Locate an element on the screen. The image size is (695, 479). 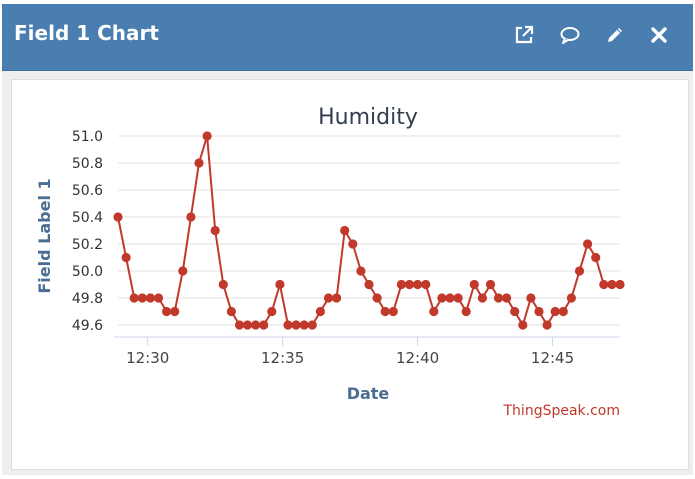
y-tick-label: 49.6 is located at coordinates (87, 326).